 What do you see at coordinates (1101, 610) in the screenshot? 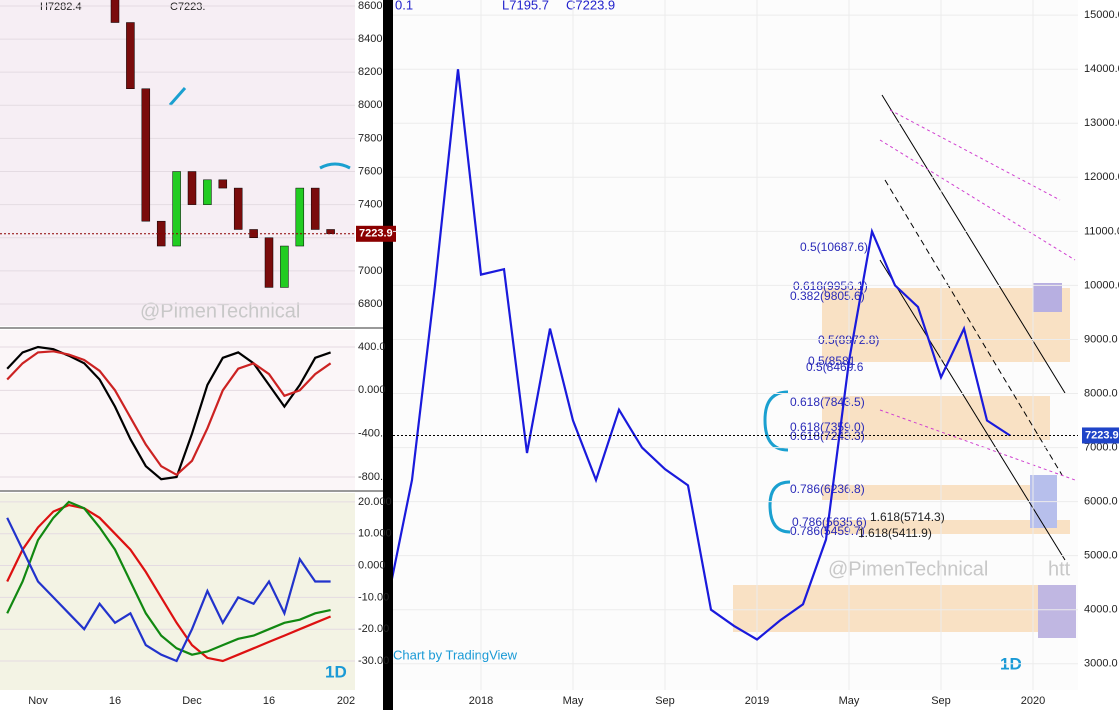
I see `y-tick-label: 4000.0` at bounding box center [1101, 610].